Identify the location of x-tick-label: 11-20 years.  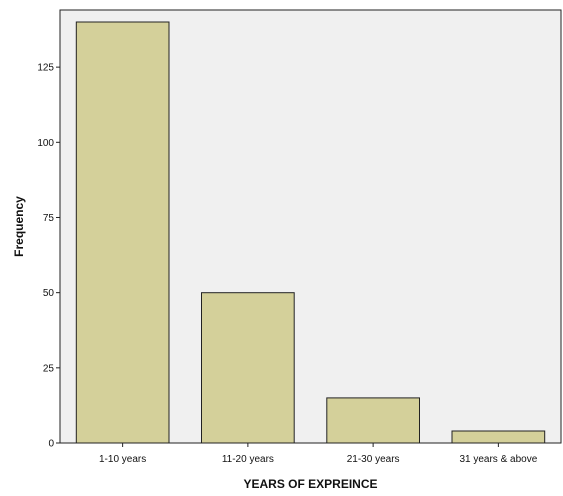
(248, 459).